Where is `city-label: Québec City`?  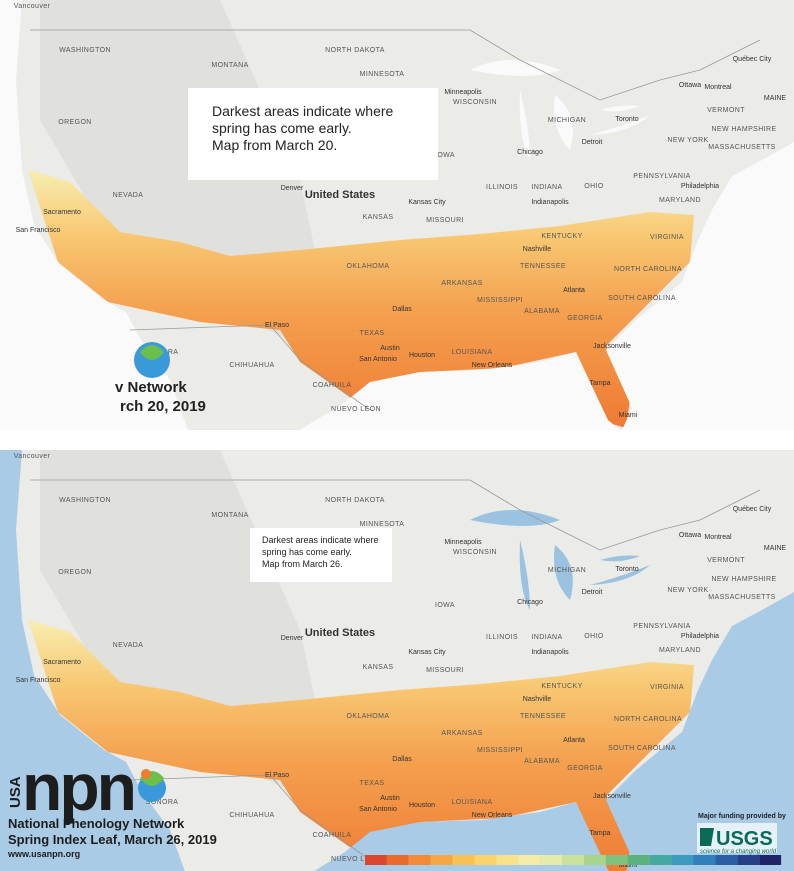
city-label: Québec City is located at coordinates (752, 59).